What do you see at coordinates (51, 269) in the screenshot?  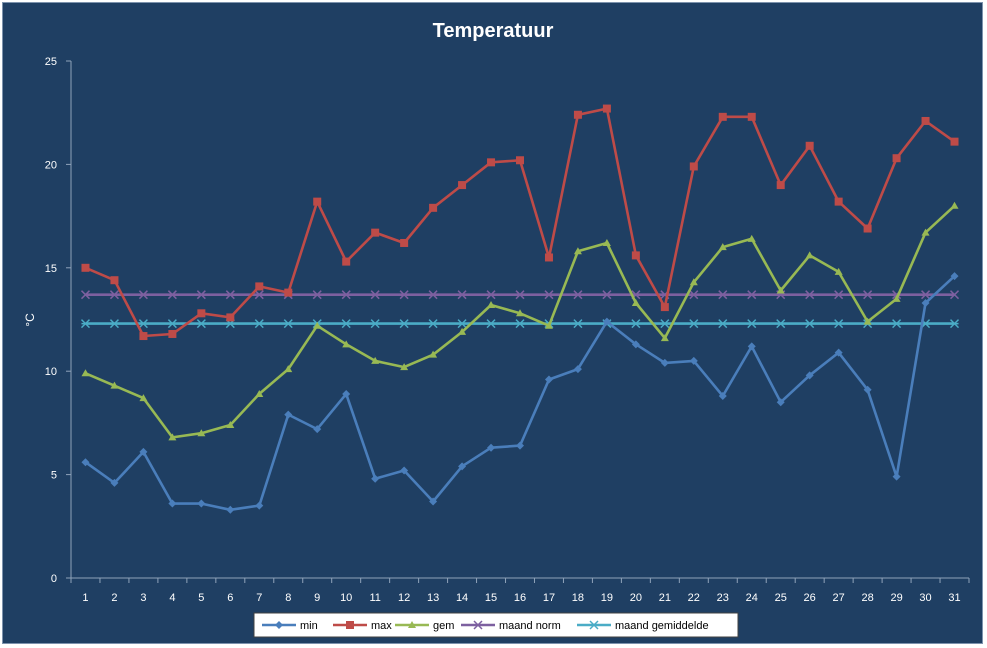 I see `y-tick-label: 15` at bounding box center [51, 269].